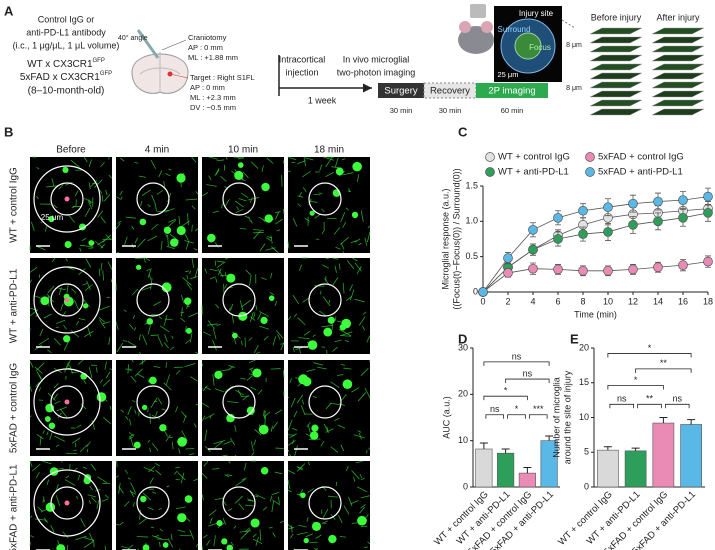 The height and width of the screenshot is (550, 715). What do you see at coordinates (691, 422) in the screenshot?
I see `error-bar` at bounding box center [691, 422].